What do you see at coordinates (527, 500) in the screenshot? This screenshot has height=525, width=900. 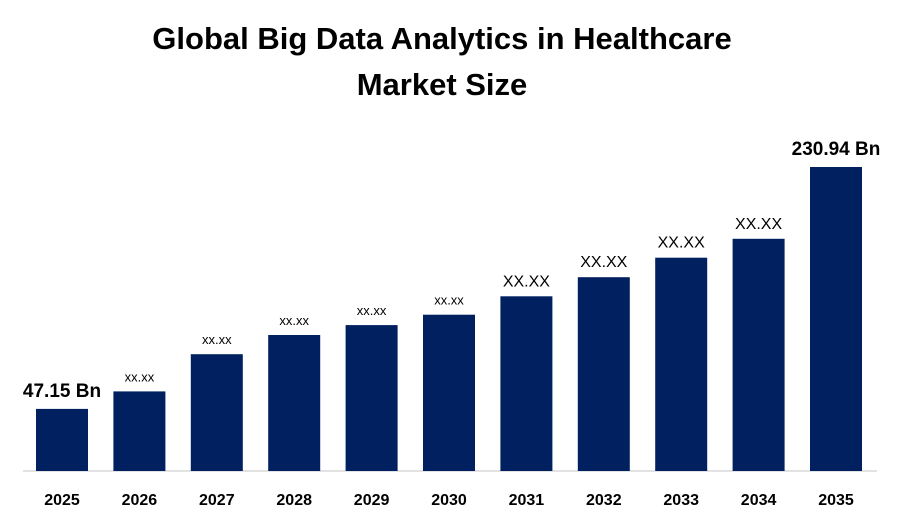 I see `x-tick-label-2031: 2031` at bounding box center [527, 500].